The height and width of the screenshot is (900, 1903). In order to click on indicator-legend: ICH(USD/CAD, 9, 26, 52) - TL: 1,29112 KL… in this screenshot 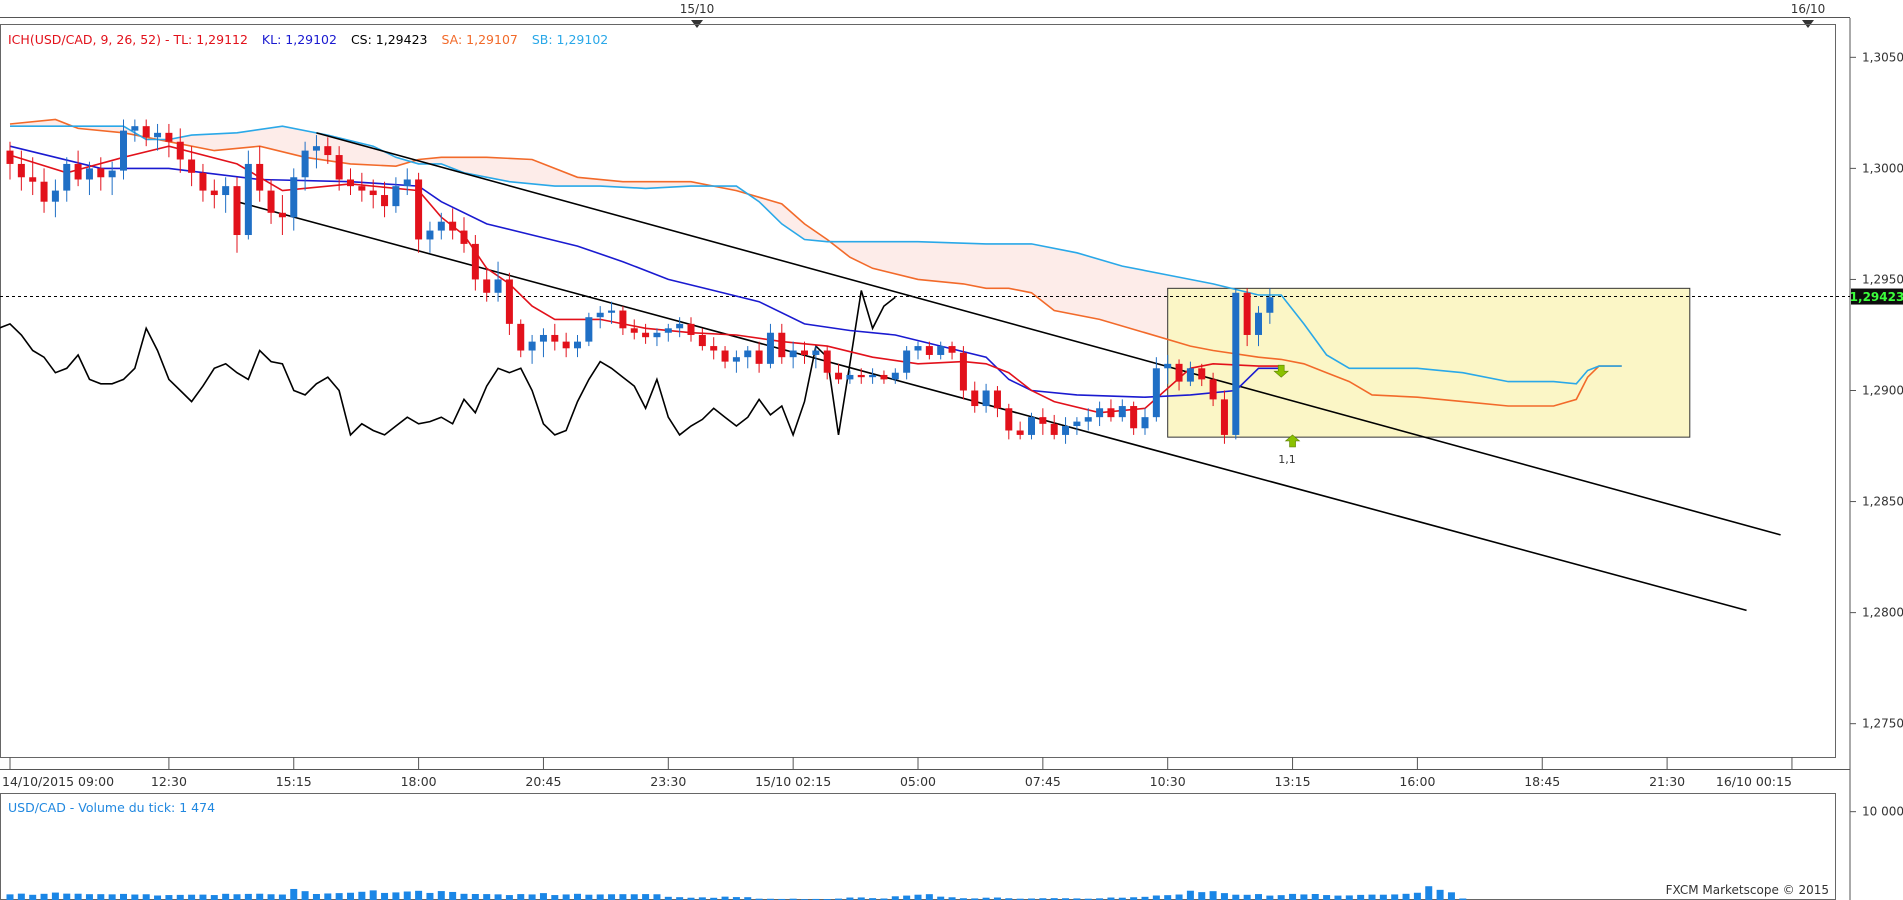, I will do `click(308, 39)`.